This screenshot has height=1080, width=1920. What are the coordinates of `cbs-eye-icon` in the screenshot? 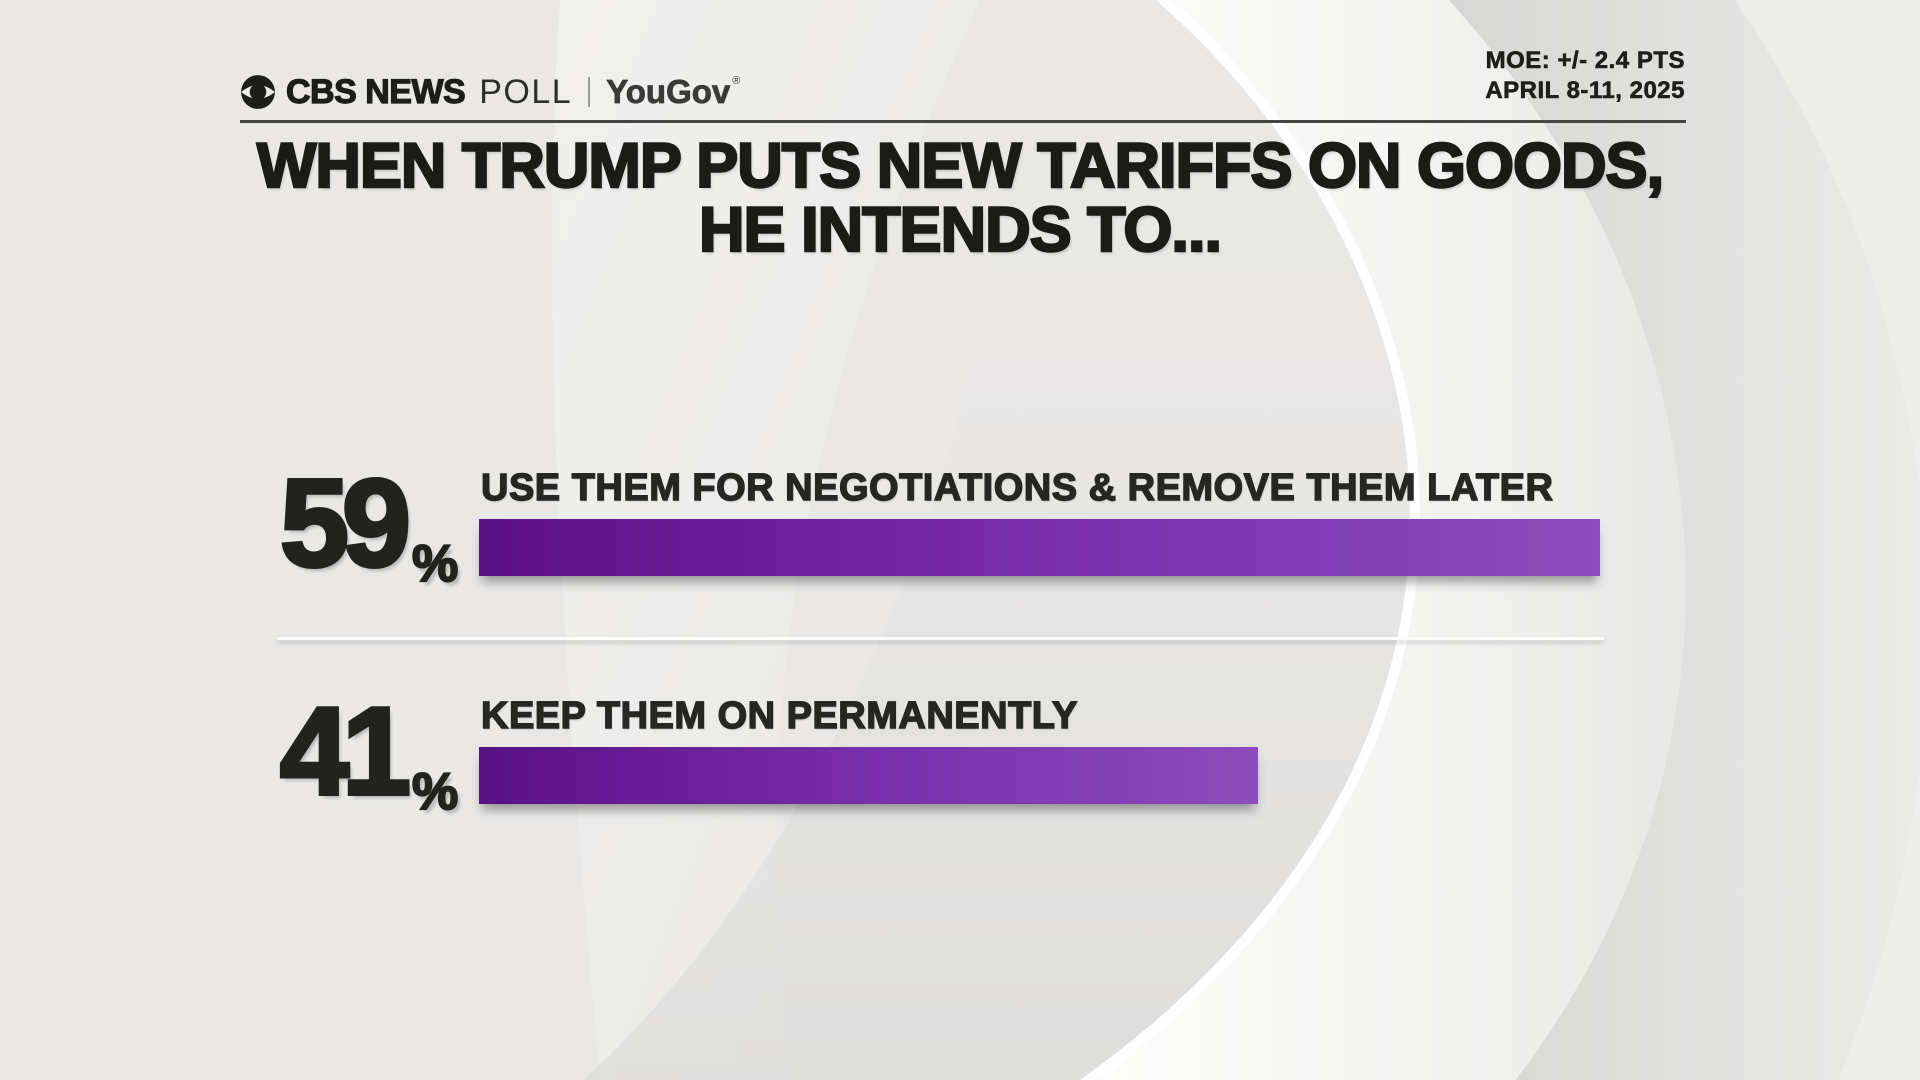 It's located at (258, 92).